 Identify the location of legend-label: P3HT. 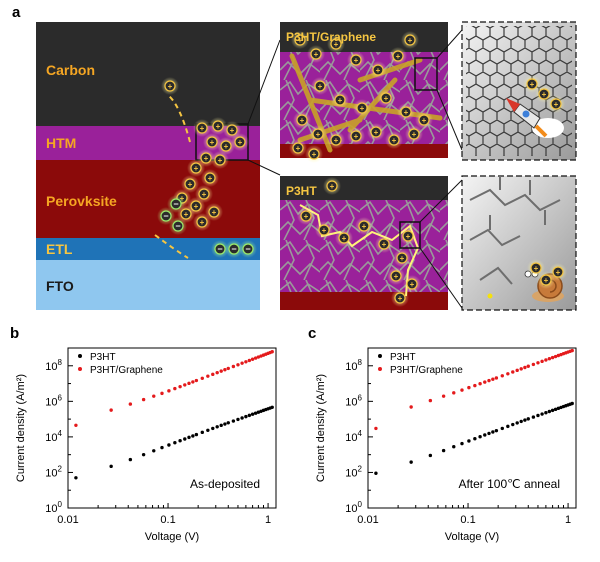
(103, 357).